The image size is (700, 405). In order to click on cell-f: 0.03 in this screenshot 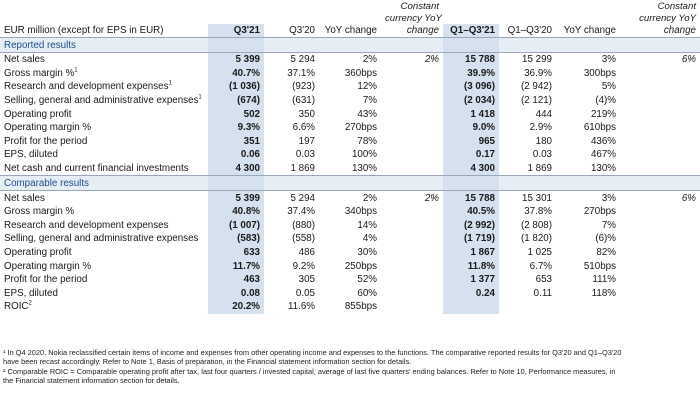, I will do `click(542, 155)`.